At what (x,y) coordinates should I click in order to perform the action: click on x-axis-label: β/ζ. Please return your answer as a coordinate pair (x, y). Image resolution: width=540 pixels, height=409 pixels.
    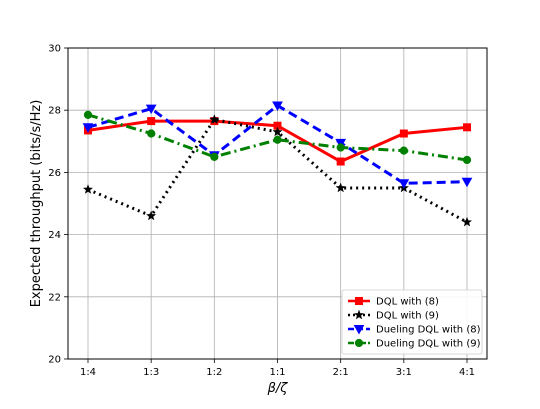
    Looking at the image, I should click on (278, 388).